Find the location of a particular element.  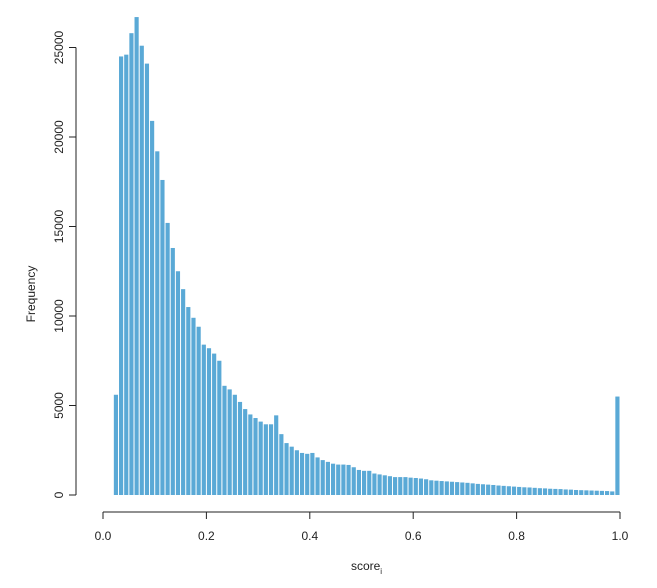

y-tick-label: 25000 is located at coordinates (59, 47).